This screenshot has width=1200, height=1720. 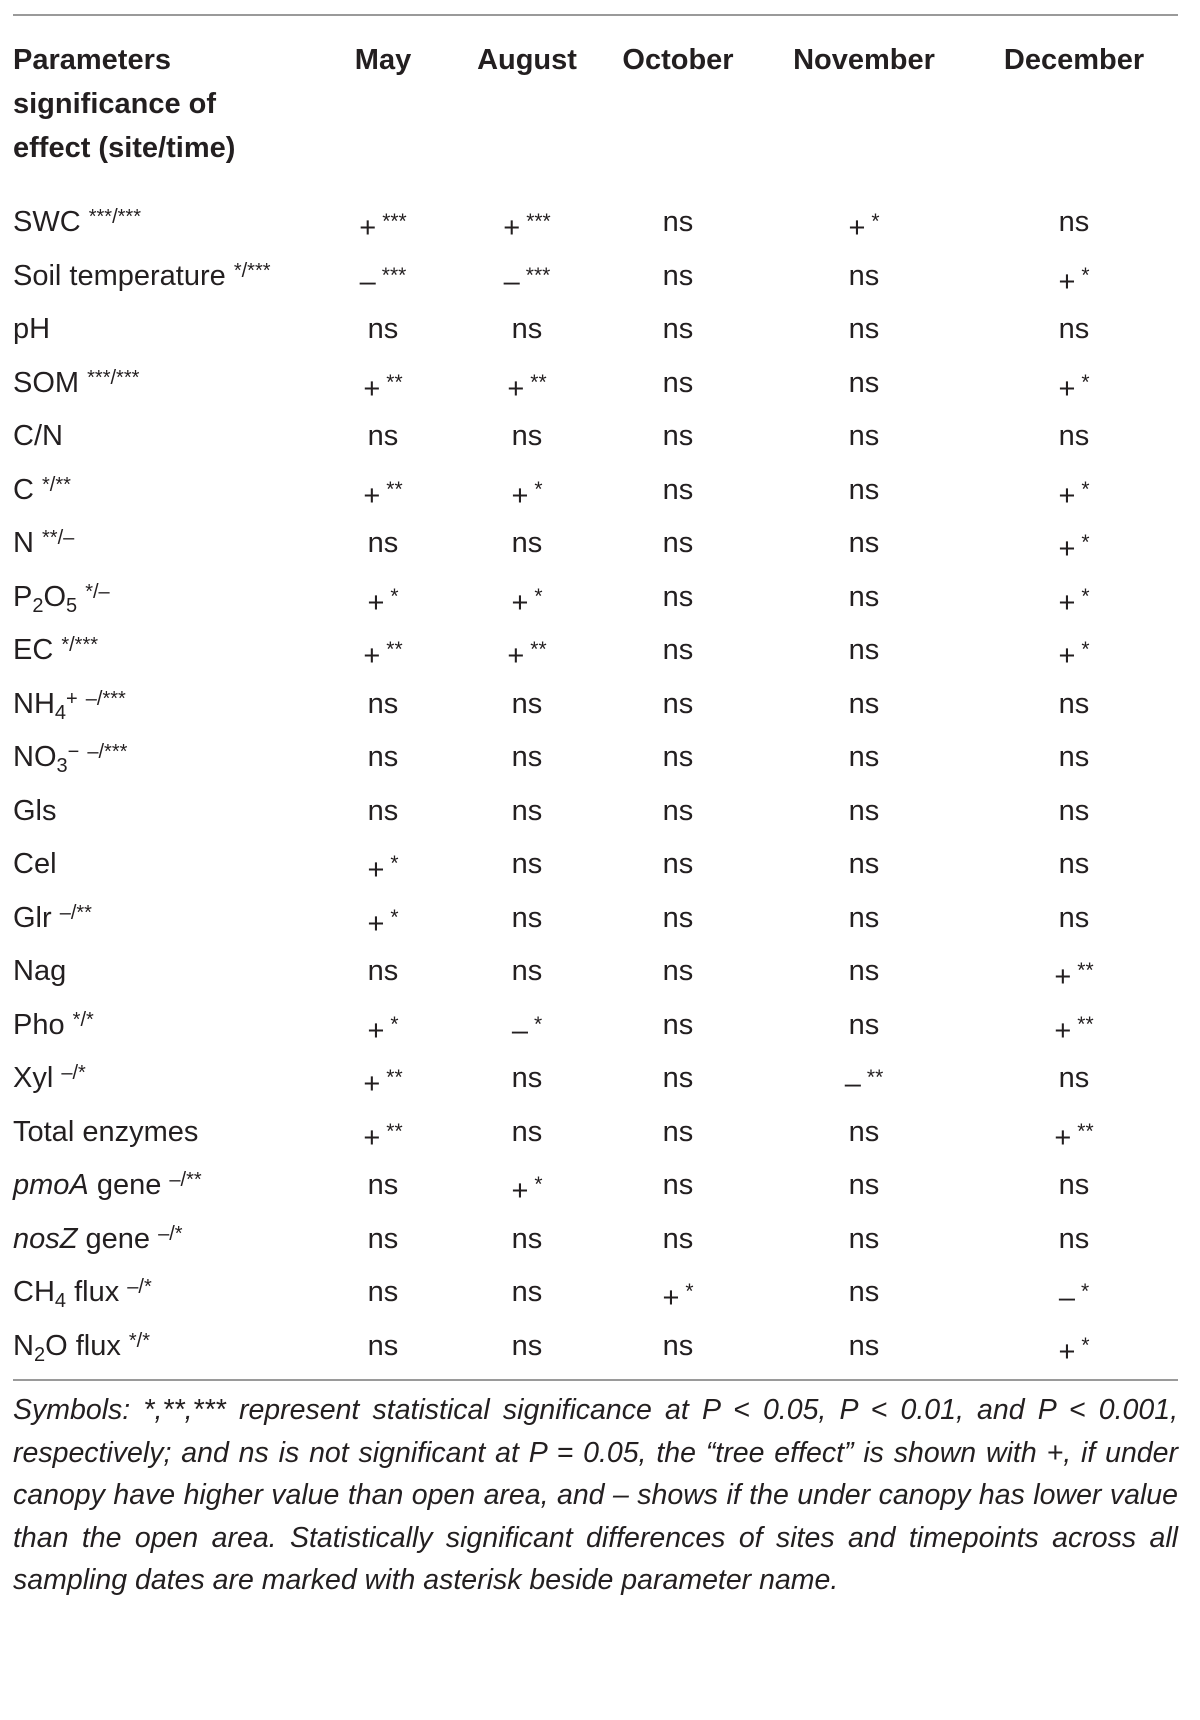 I want to click on parameter-text: N, so click(x=23, y=1345).